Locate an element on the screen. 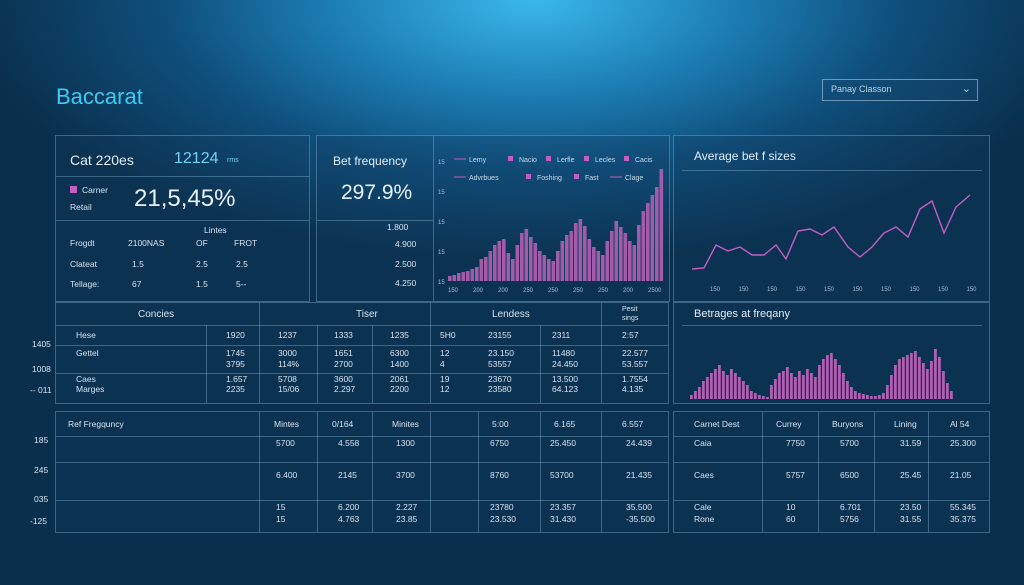 The width and height of the screenshot is (1024, 585). stats-header-2: OF is located at coordinates (202, 243).